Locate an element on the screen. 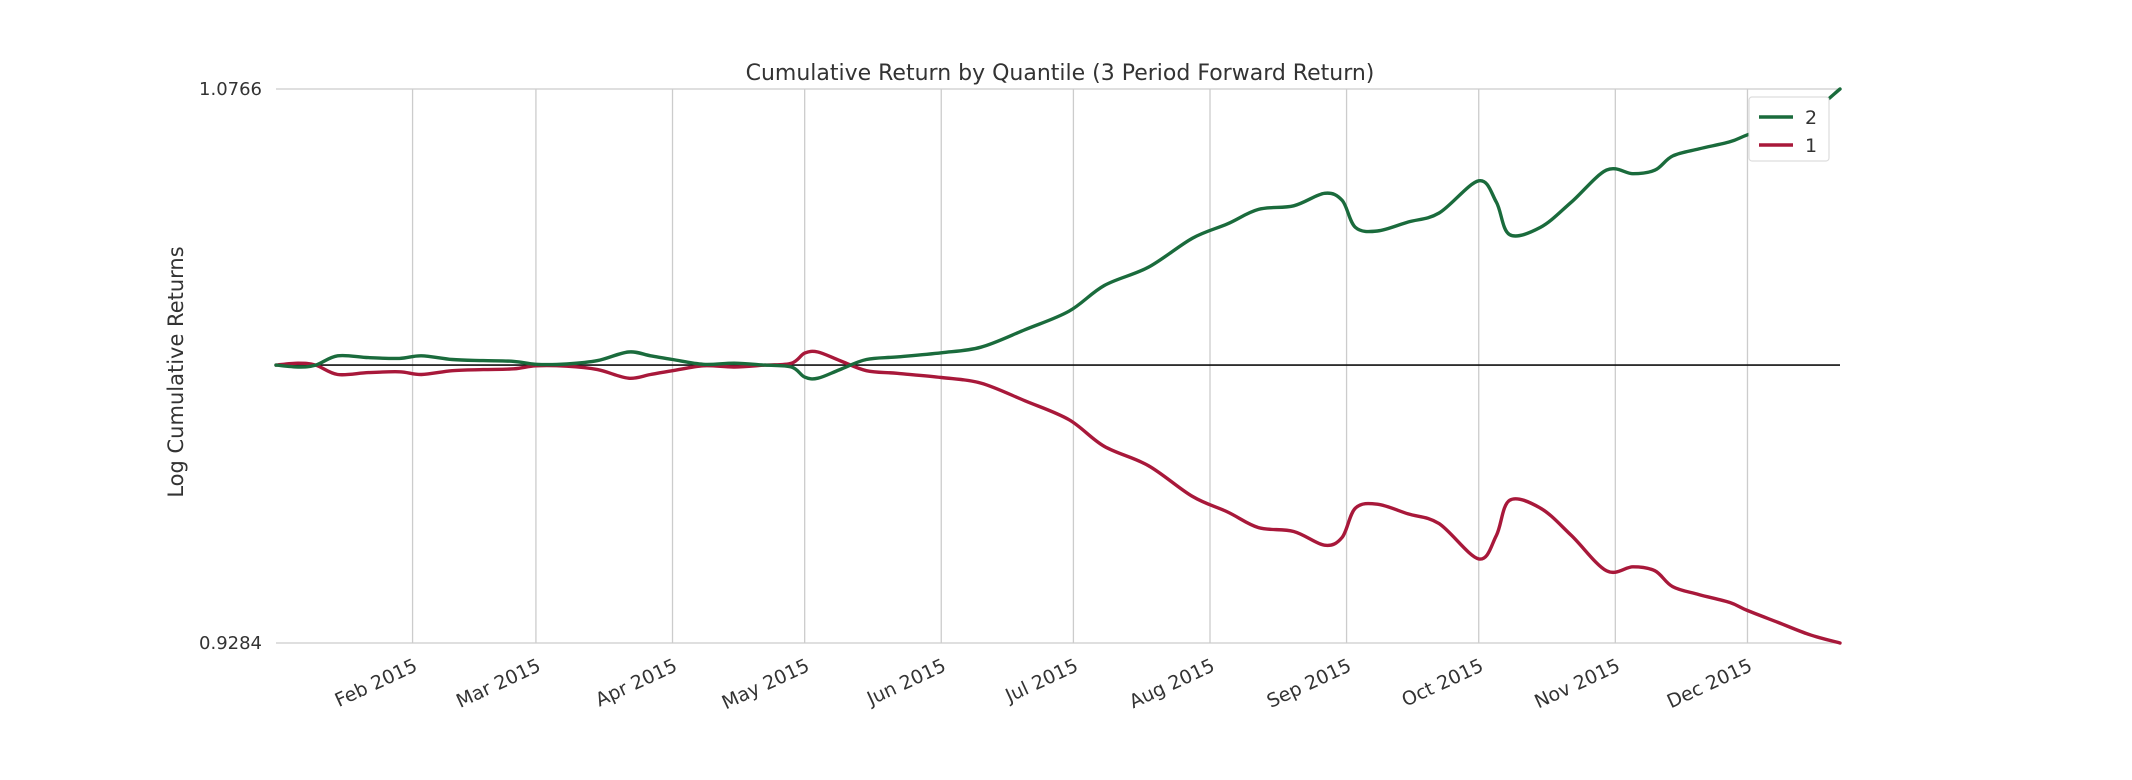 The image size is (2132, 780). x-tick-label: Sep 2015 is located at coordinates (1309, 684).